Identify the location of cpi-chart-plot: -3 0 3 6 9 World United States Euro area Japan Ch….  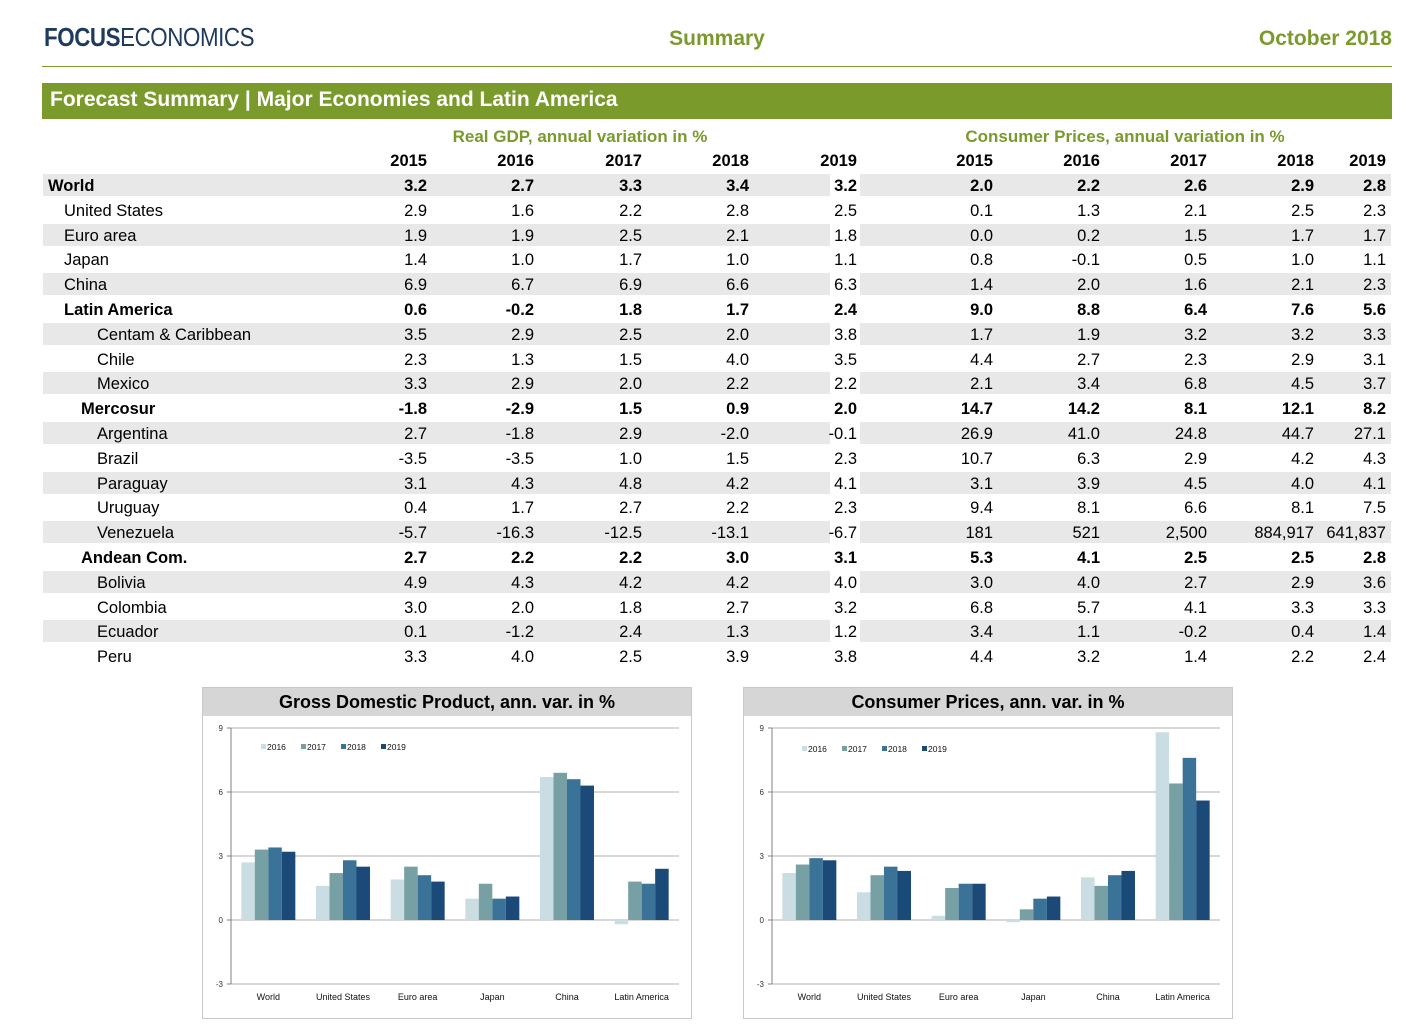
(988, 863).